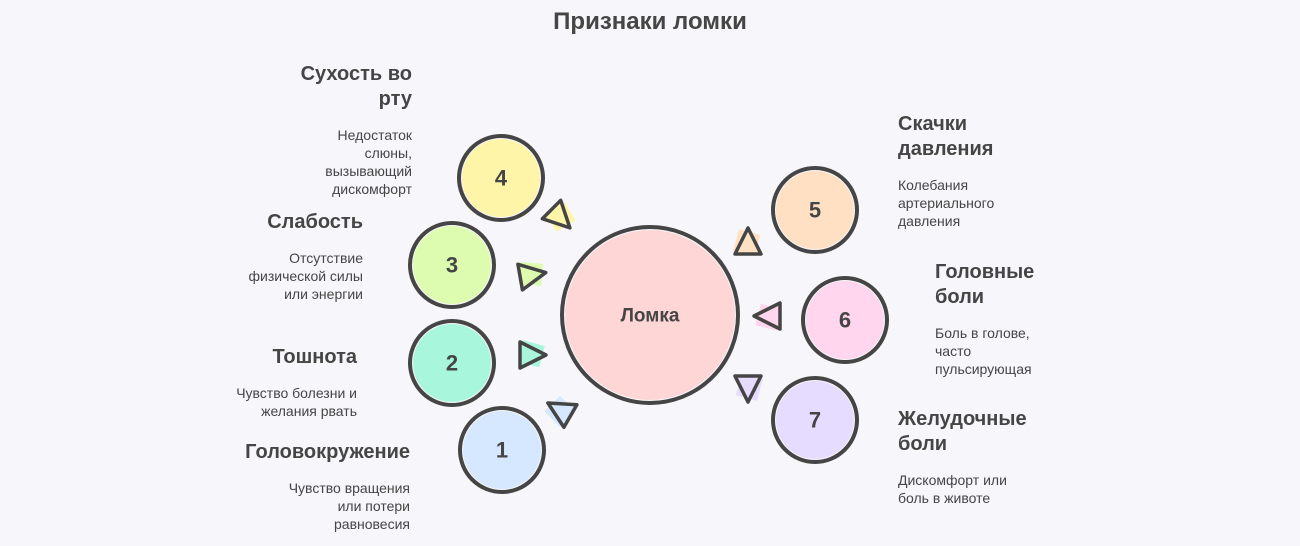  I want to click on center-node-label: Ломка, so click(650, 316).